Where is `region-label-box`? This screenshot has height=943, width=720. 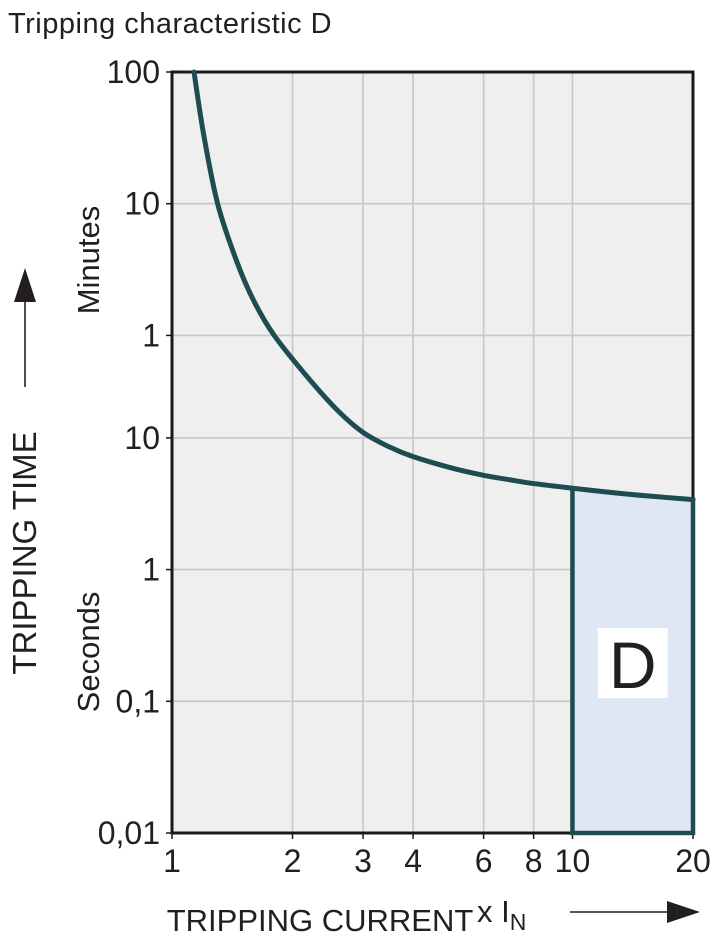 region-label-box is located at coordinates (632, 663).